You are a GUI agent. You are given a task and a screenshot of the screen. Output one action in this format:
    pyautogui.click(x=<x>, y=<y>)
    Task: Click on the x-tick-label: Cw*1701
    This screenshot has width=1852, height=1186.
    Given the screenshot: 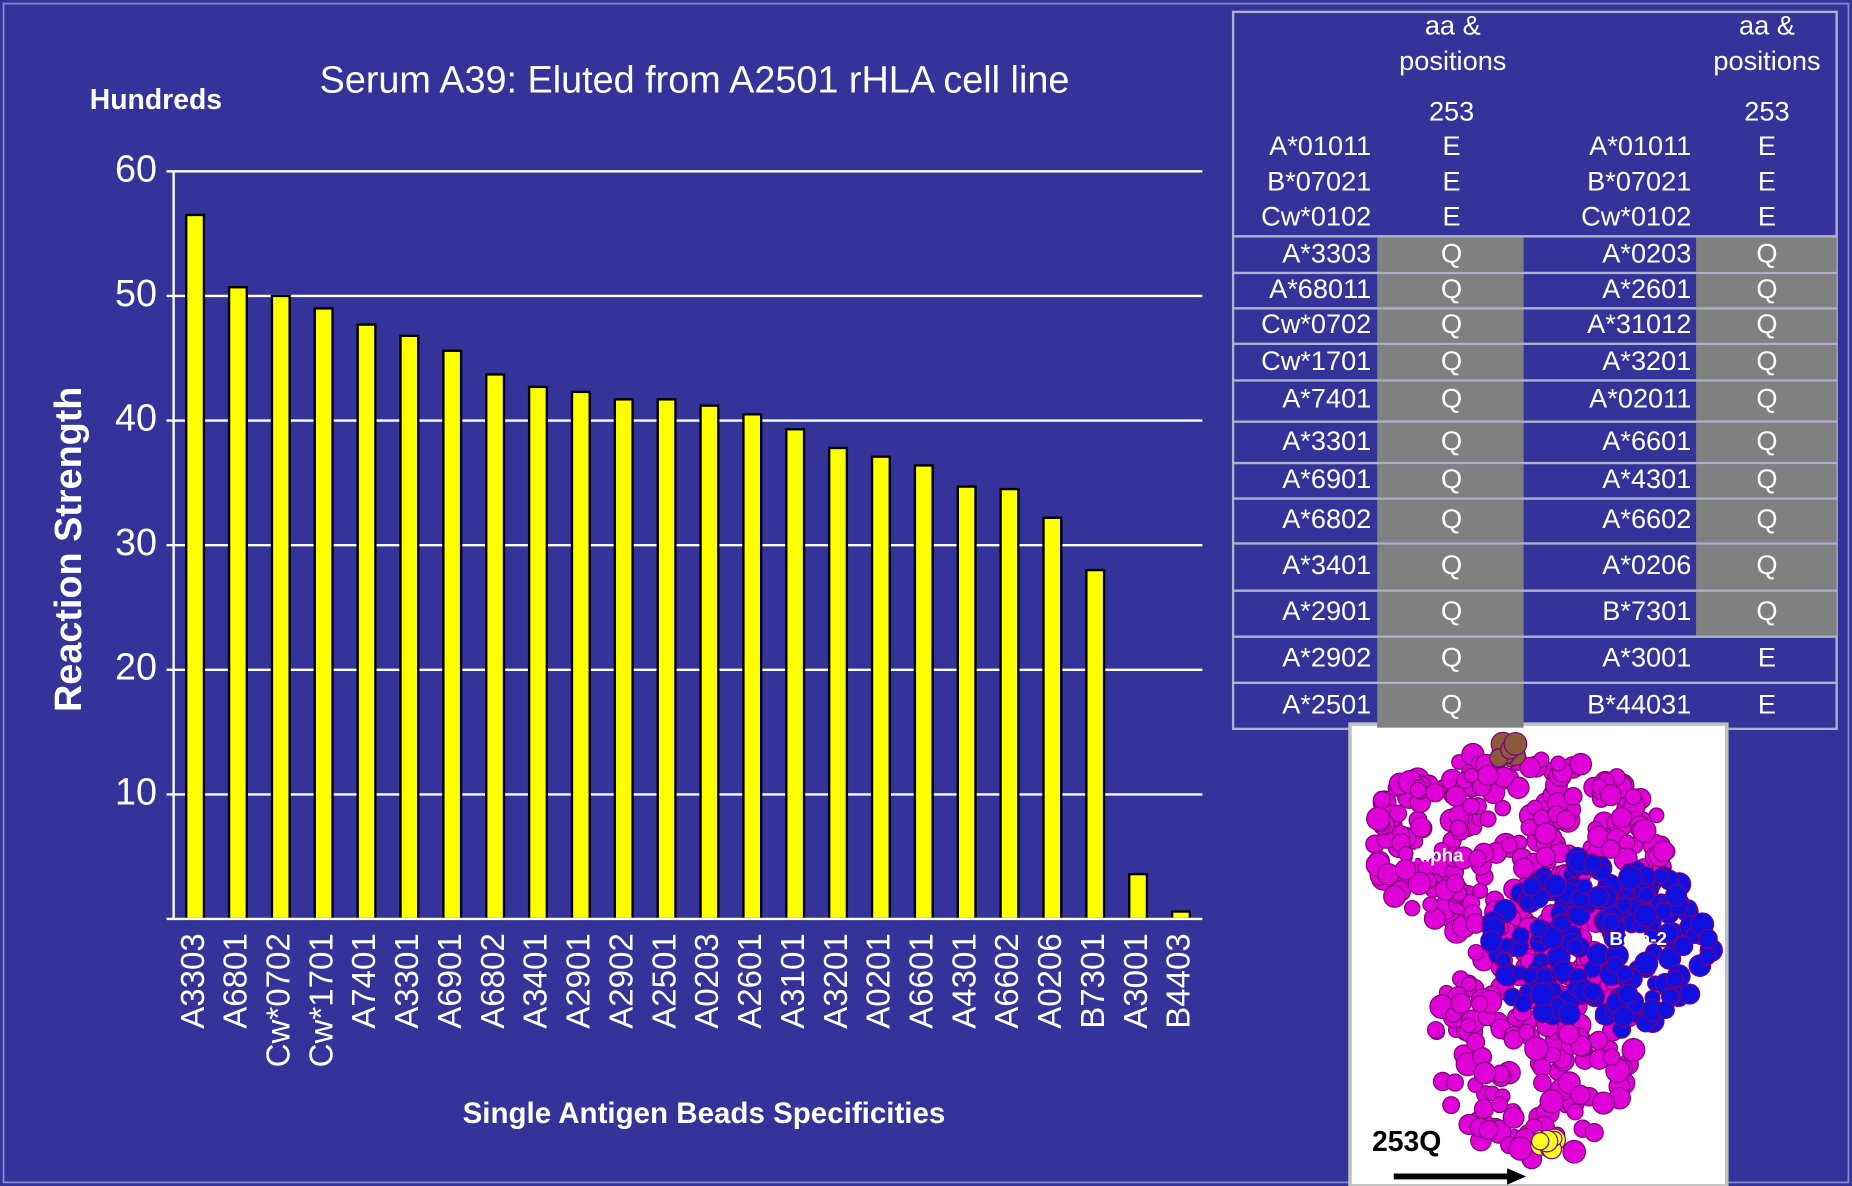 What is the action you would take?
    pyautogui.click(x=321, y=1000)
    